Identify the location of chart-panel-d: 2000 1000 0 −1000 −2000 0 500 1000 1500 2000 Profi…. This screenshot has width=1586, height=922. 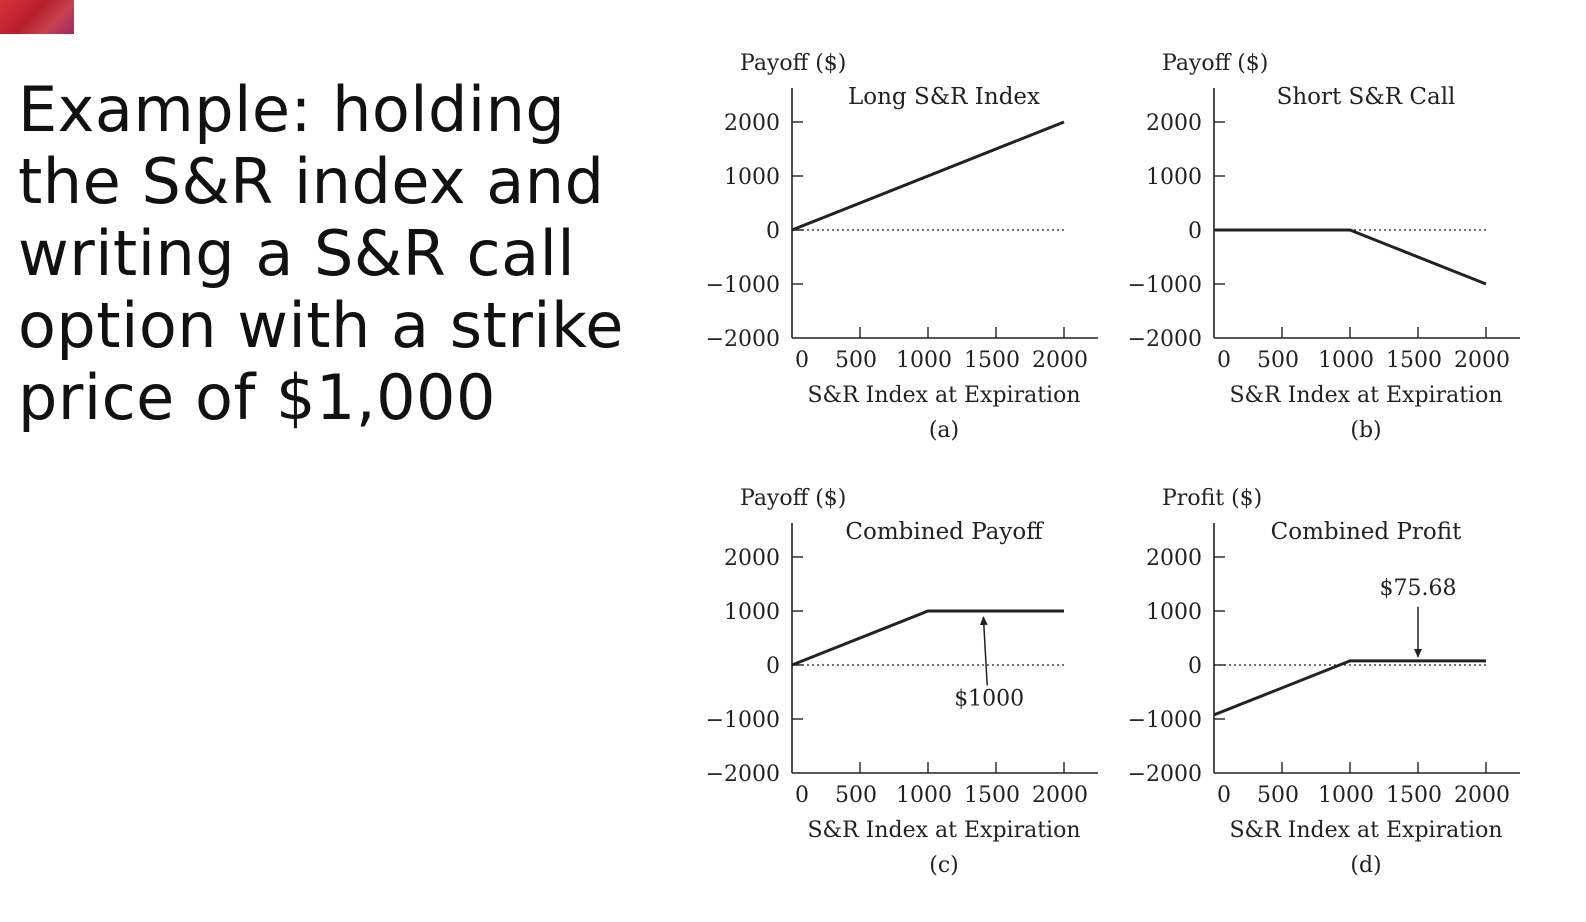
(1324, 682).